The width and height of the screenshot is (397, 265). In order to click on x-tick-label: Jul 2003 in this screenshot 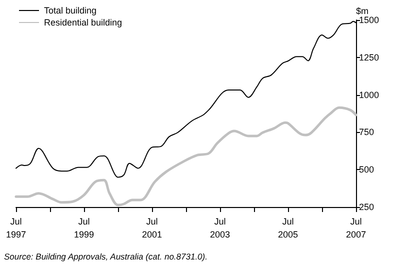, I will do `click(220, 228)`.